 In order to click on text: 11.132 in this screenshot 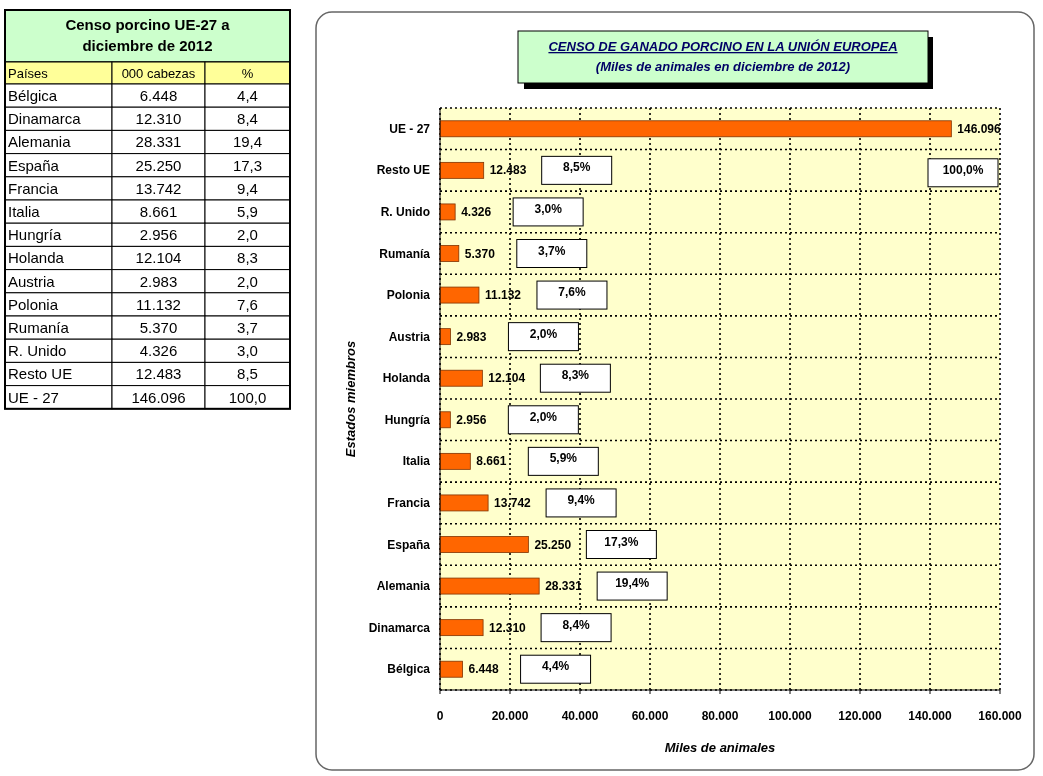, I will do `click(158, 304)`.